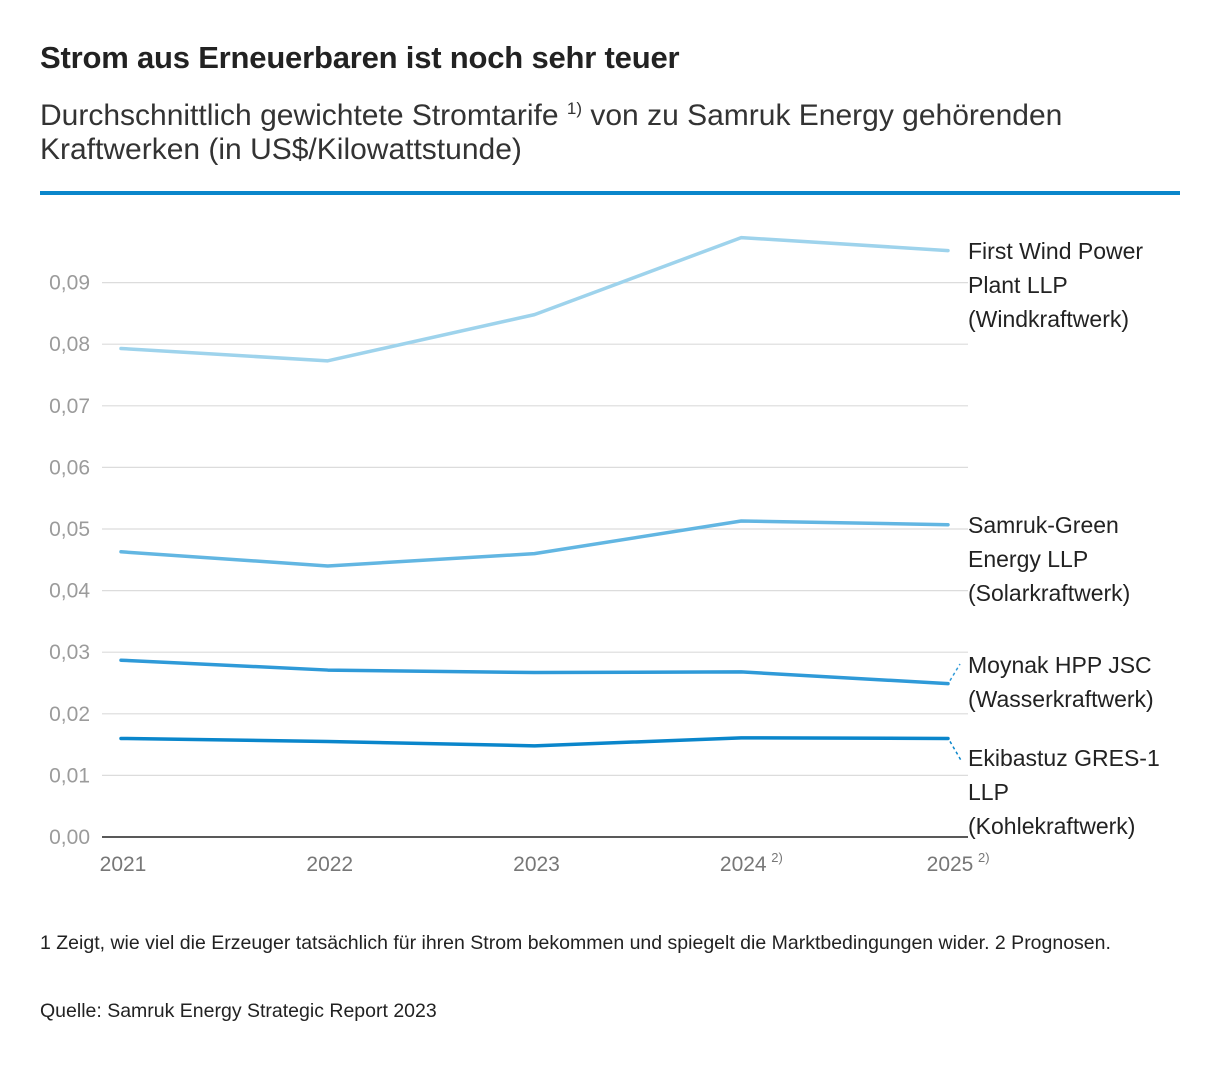  Describe the element at coordinates (955, 672) in the screenshot. I see `leader-line-hydro` at that location.